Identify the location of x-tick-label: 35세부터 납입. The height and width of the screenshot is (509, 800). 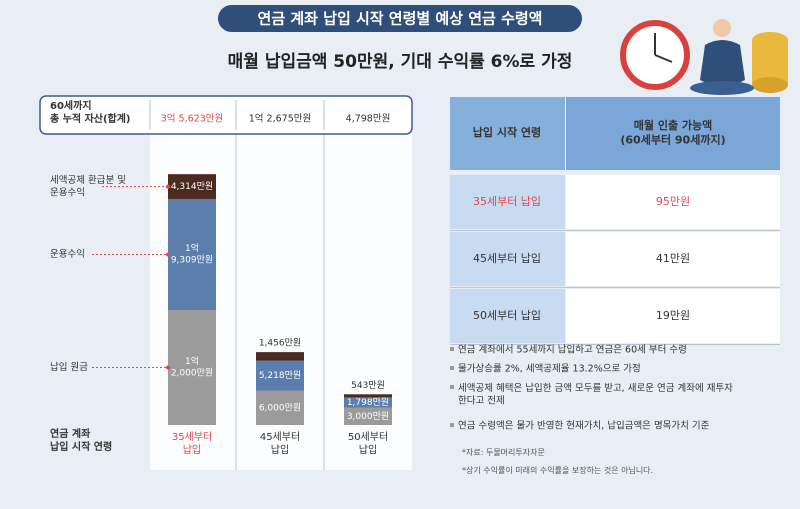
(192, 443).